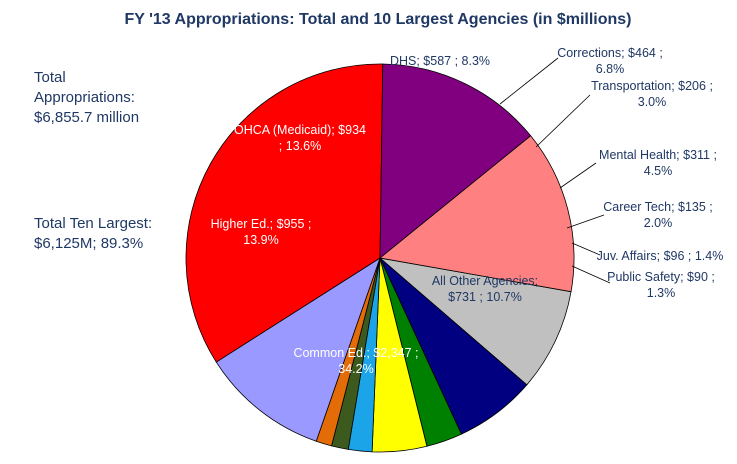 The height and width of the screenshot is (464, 737). I want to click on slice-label-ohca-medicaid: OHCA (Medicaid); $934; 13.6%, so click(300, 138).